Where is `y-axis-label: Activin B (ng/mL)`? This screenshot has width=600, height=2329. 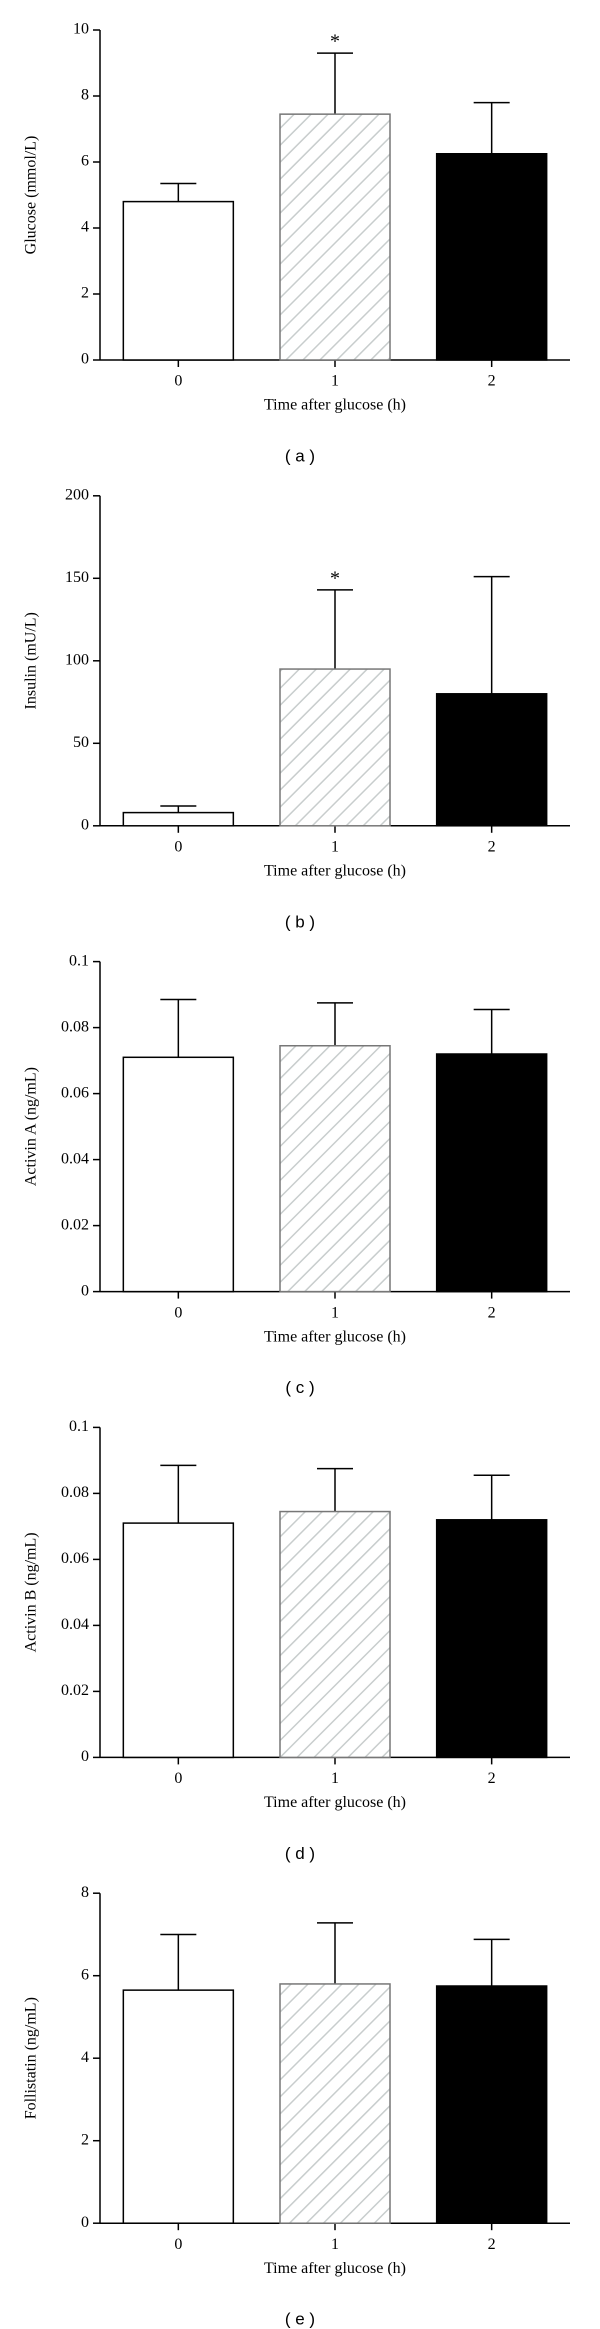
y-axis-label: Activin B (ng/mL) is located at coordinates (31, 1592).